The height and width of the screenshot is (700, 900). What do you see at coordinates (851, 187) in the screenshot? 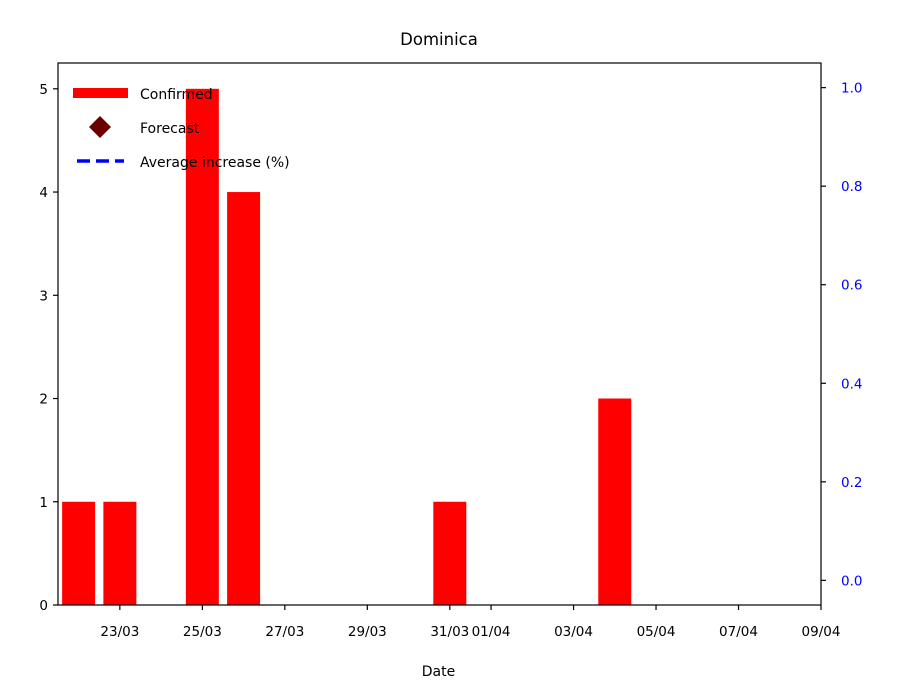
I see `y2-tick-label: 0.8` at bounding box center [851, 187].